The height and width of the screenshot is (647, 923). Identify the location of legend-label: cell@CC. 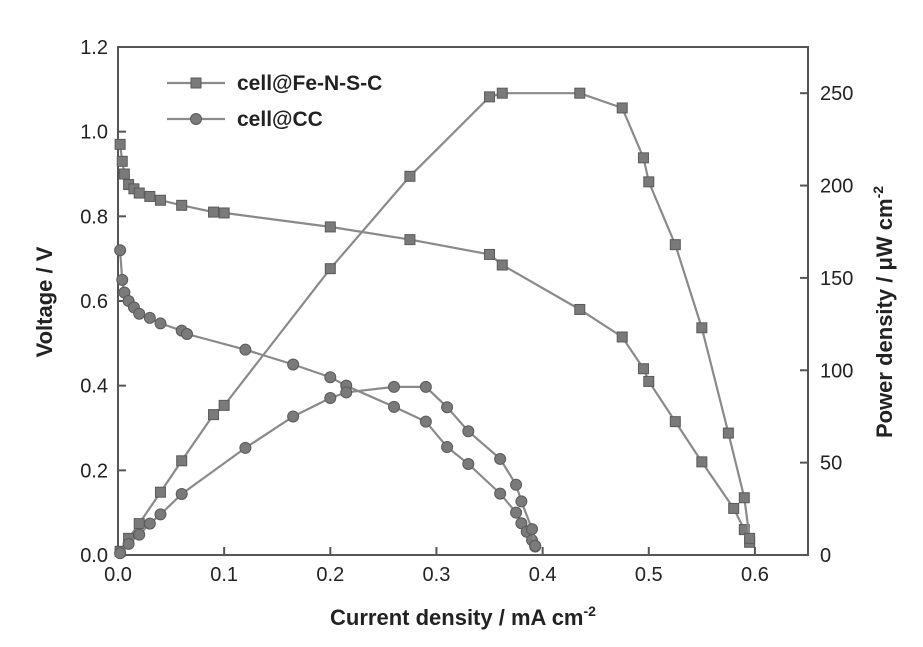
(280, 119).